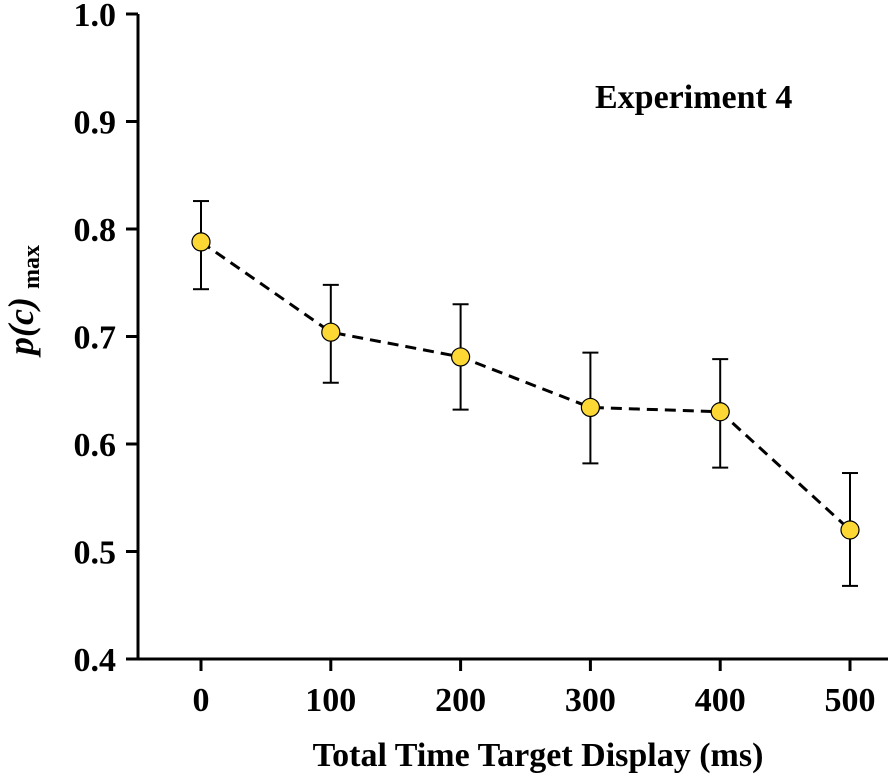 The height and width of the screenshot is (777, 889). Describe the element at coordinates (538, 755) in the screenshot. I see `x-axis-title: Total Time Target Display (ms)` at that location.